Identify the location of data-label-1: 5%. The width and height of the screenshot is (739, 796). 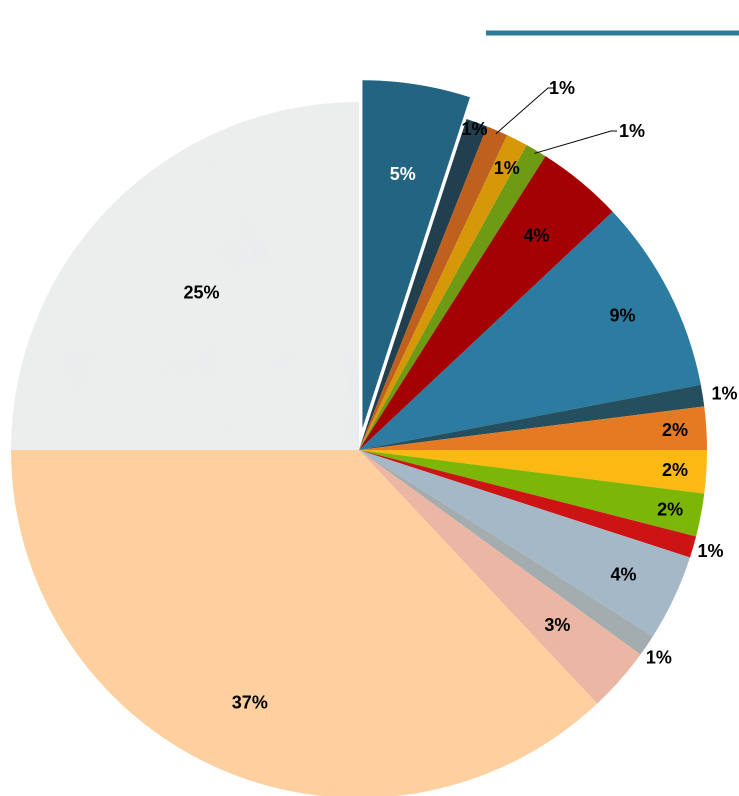
(403, 174).